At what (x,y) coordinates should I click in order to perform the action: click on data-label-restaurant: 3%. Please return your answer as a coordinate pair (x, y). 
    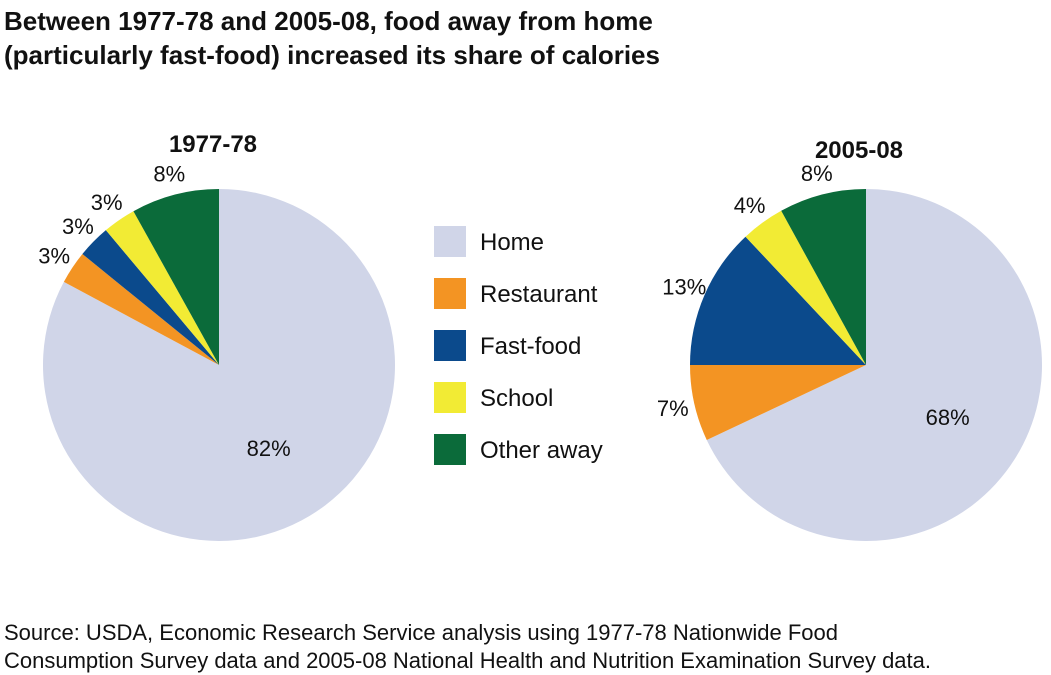
    Looking at the image, I should click on (54, 255).